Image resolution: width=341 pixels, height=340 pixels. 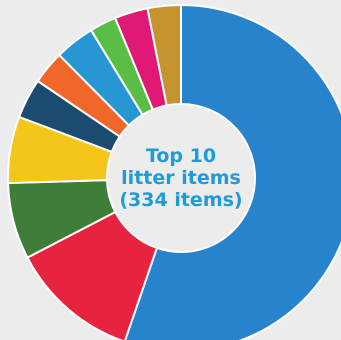 I want to click on center-title-line-3: (334 items), so click(x=181, y=200).